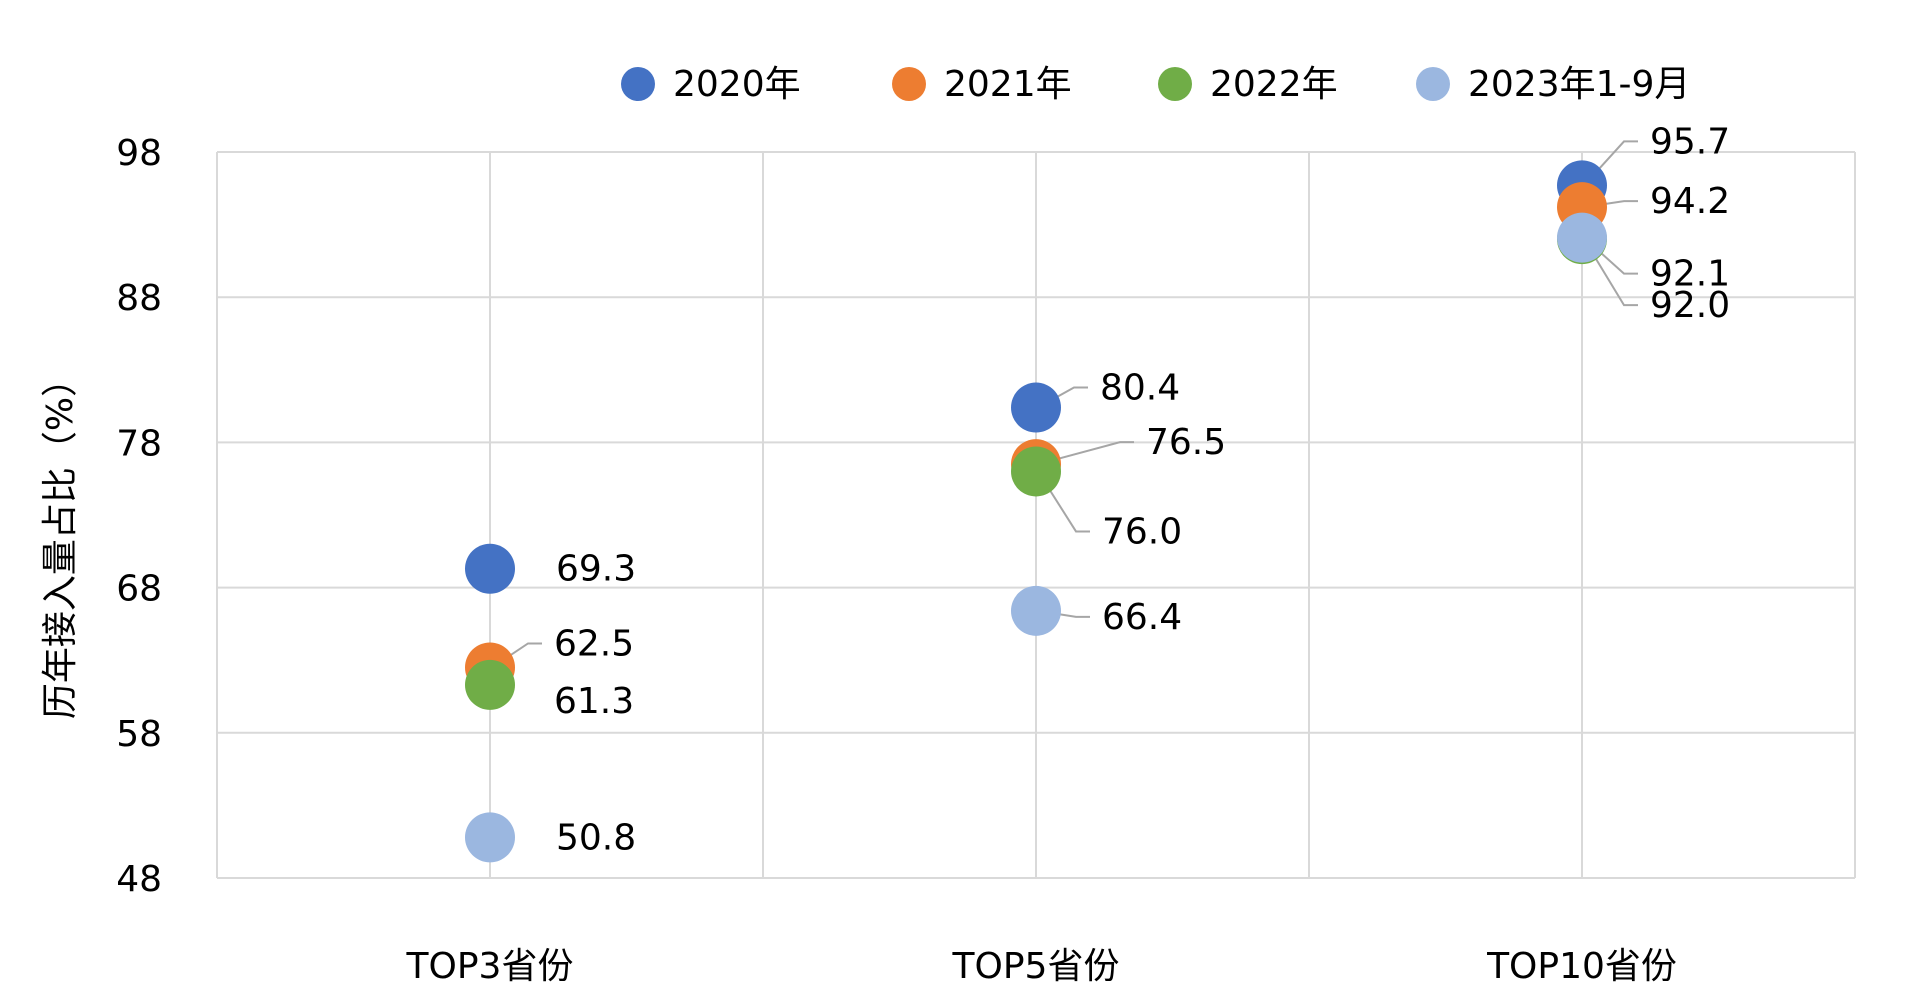 The width and height of the screenshot is (1911, 990). Describe the element at coordinates (594, 701) in the screenshot. I see `data-label: 61.3` at that location.